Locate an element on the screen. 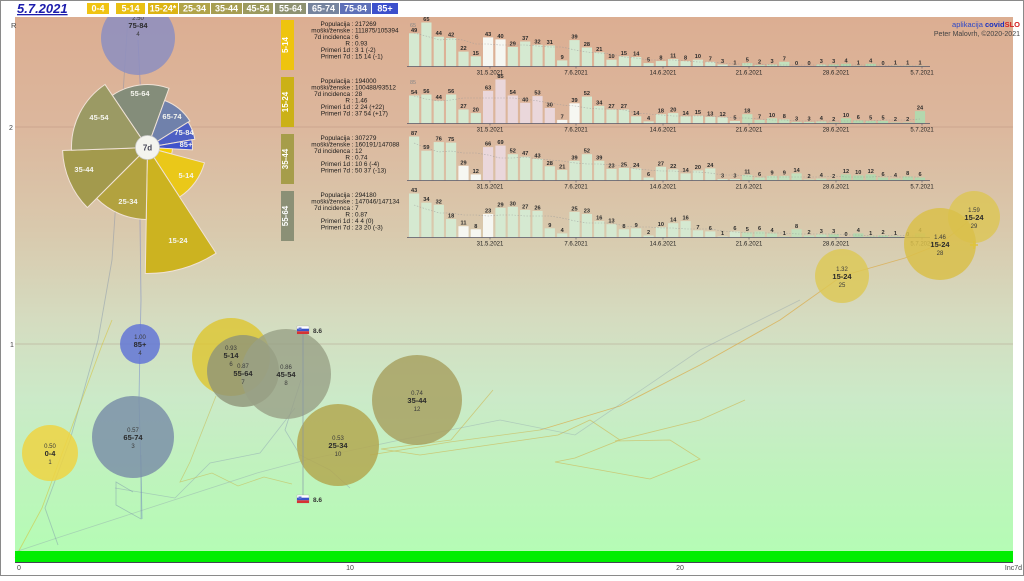 Image resolution: width=1024 pixels, height=581 pixels. svg-text: 1.32 is located at coordinates (842, 270).